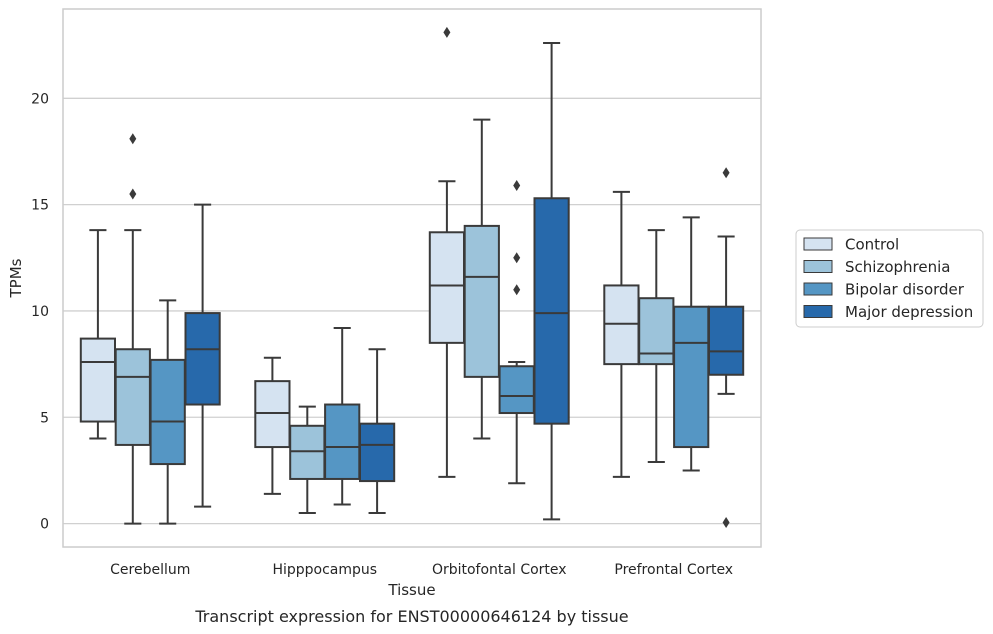  What do you see at coordinates (150, 570) in the screenshot?
I see `x-tick-label: Cerebellum` at bounding box center [150, 570].